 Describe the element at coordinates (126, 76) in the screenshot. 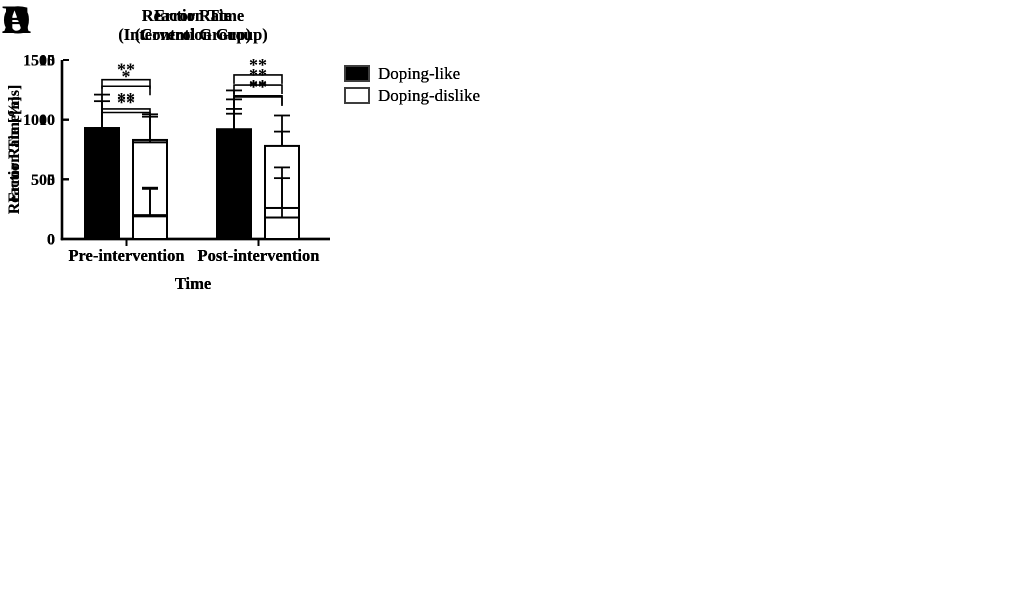

I see `sig-label-pre-intervention: *` at that location.